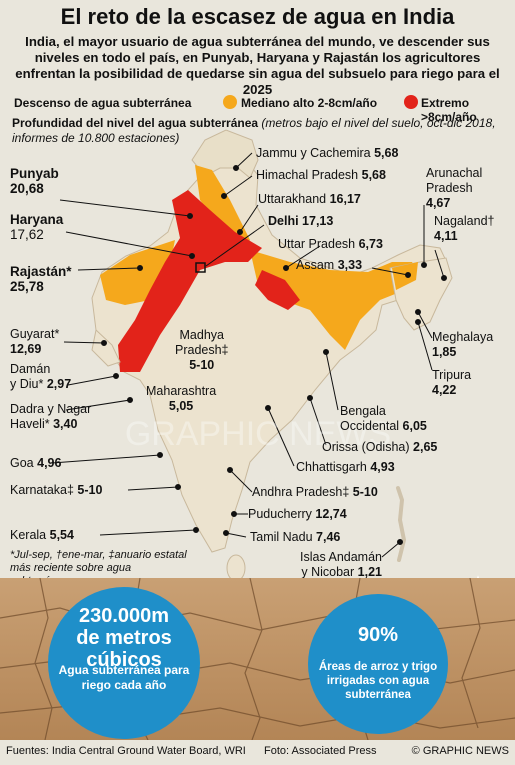 The height and width of the screenshot is (765, 515). Describe the element at coordinates (321, 175) in the screenshot. I see `label-himachal: Himachal Pradesh 5,68` at that location.